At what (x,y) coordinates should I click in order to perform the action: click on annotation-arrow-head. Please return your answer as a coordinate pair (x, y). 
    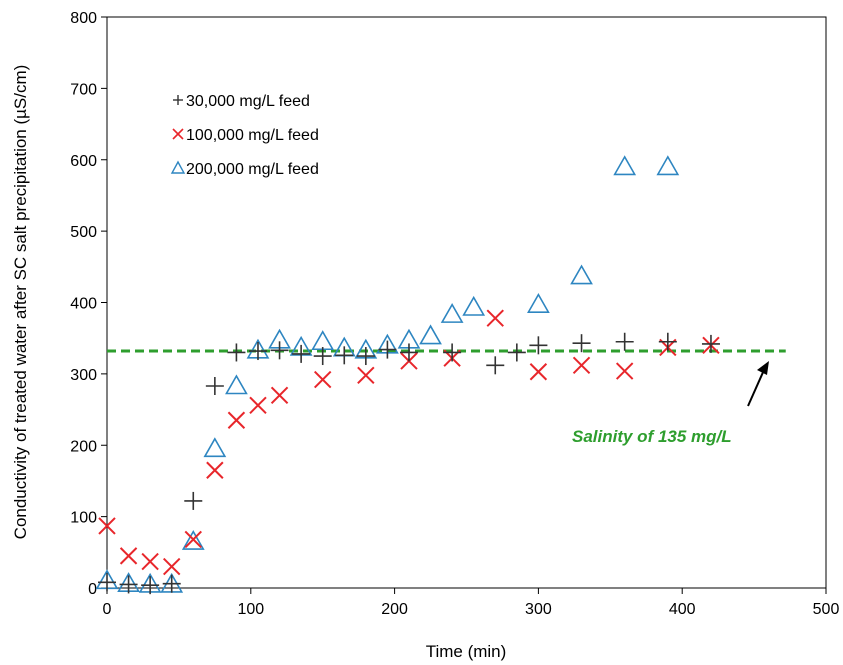
    Looking at the image, I should click on (763, 368).